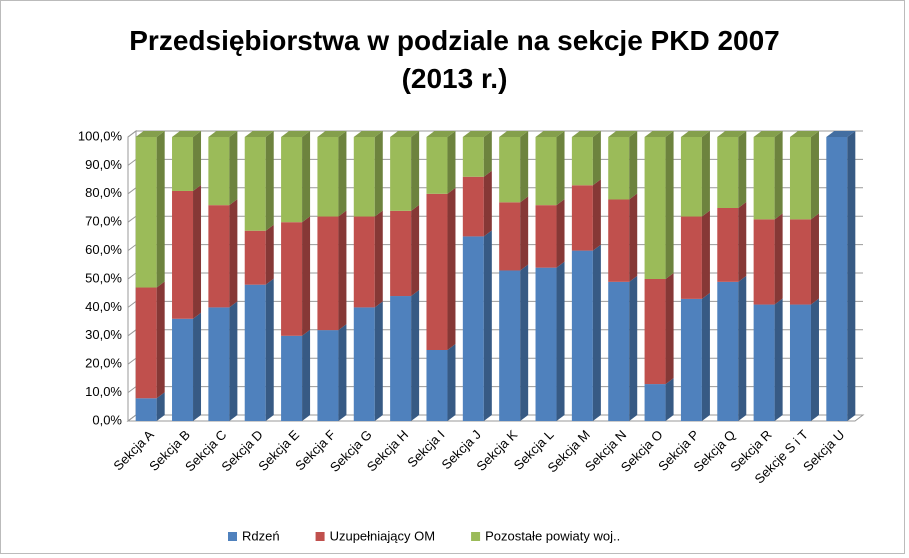 The height and width of the screenshot is (558, 909). What do you see at coordinates (495, 418) in the screenshot?
I see `floor` at bounding box center [495, 418].